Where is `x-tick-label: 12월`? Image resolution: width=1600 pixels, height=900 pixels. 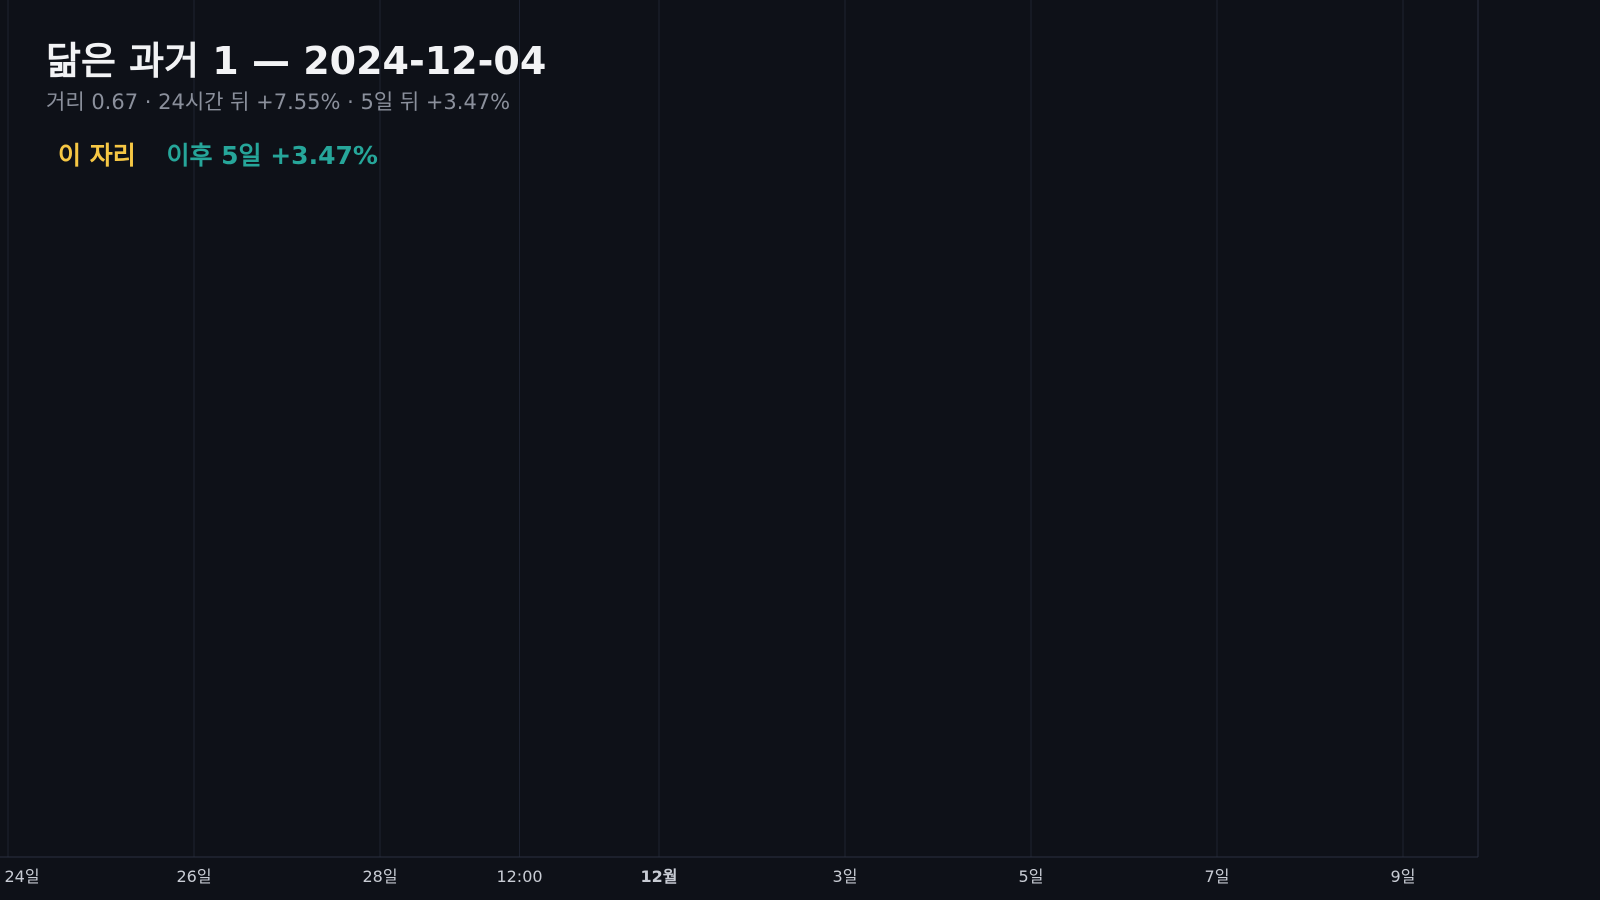 x-tick-label: 12월 is located at coordinates (659, 876).